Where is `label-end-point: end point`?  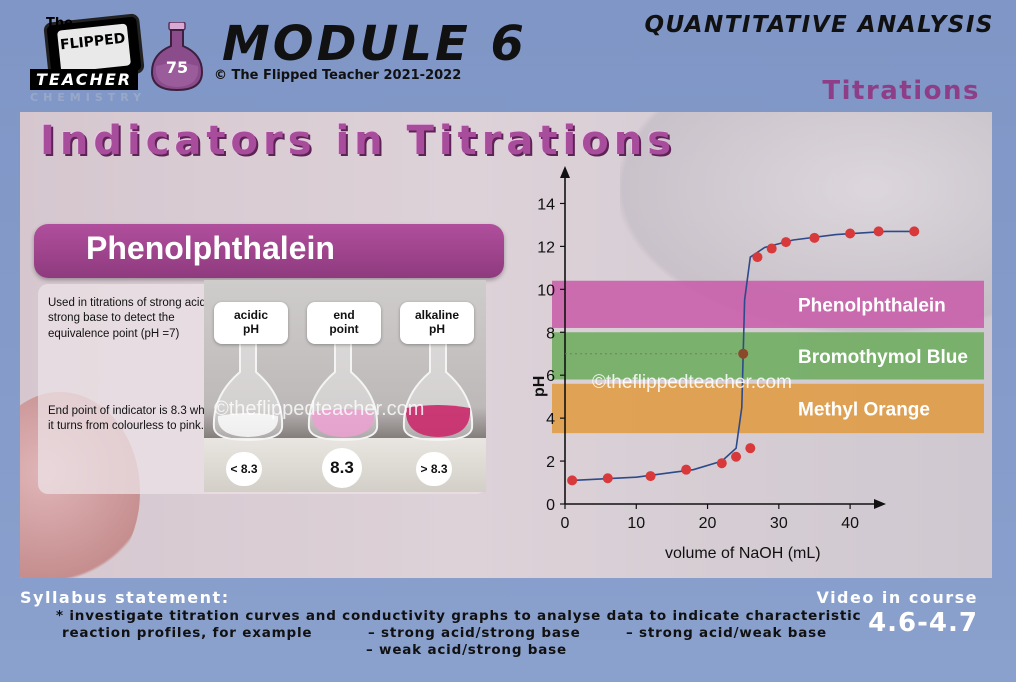 label-end-point: end point is located at coordinates (344, 323).